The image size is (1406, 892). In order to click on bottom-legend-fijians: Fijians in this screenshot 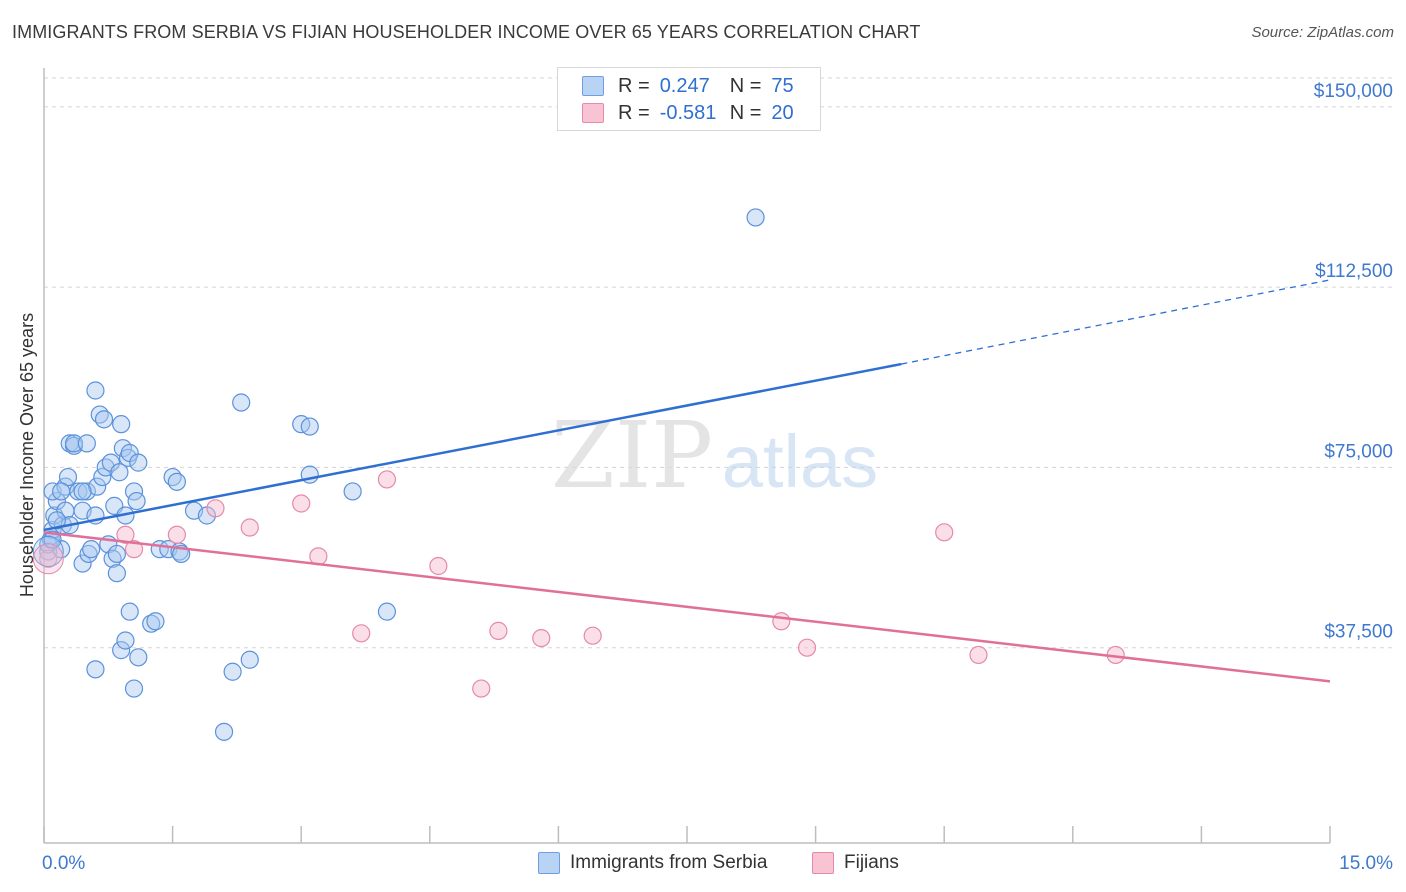, I will do `click(855, 863)`.